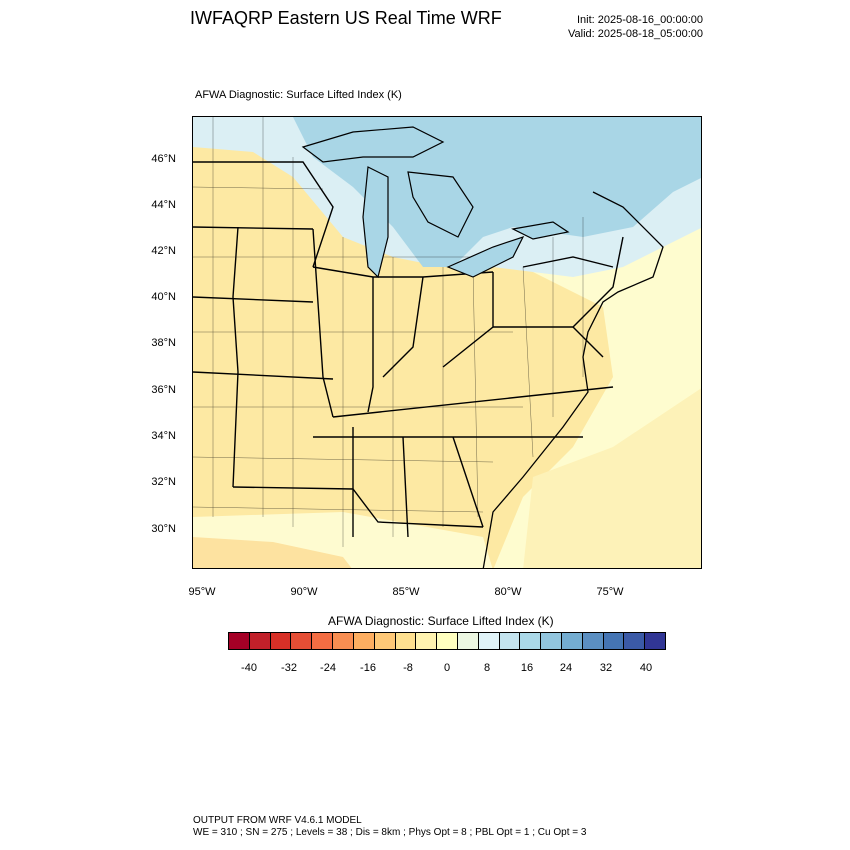 This screenshot has width=850, height=850. What do you see at coordinates (163, 529) in the screenshot?
I see `lat-label-30: 30°N` at bounding box center [163, 529].